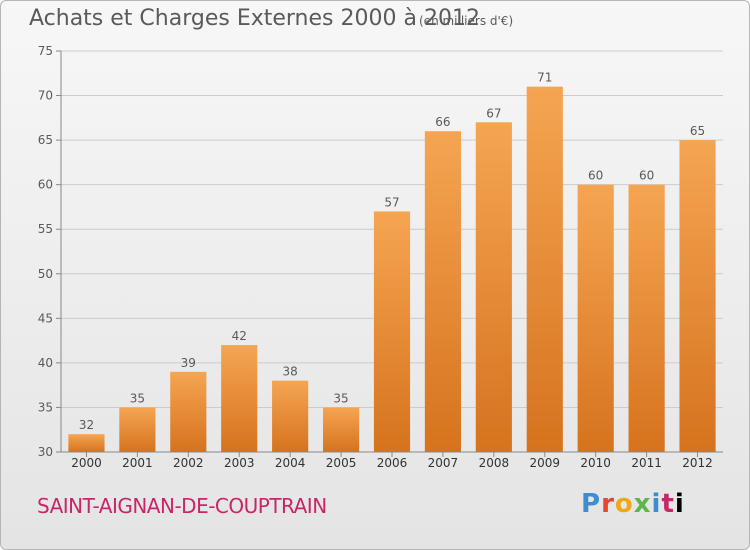 The width and height of the screenshot is (750, 550). Describe the element at coordinates (45, 318) in the screenshot. I see `y-tick-label: 45` at that location.